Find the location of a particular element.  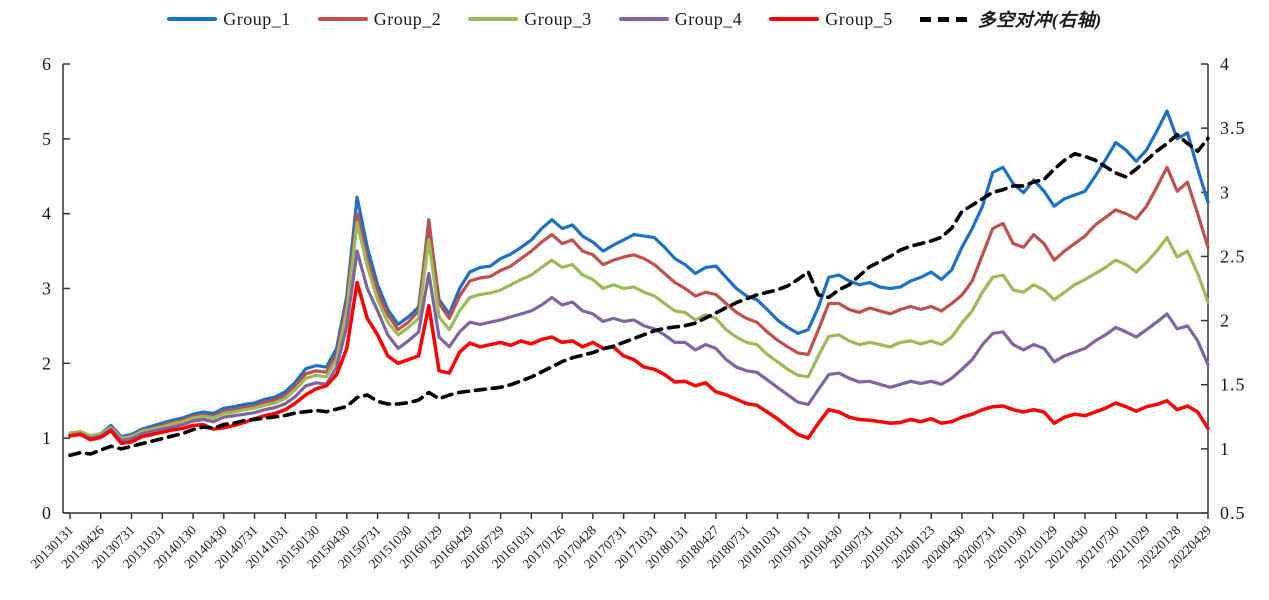

legend-item-group-2: Group_2 is located at coordinates (379, 19).